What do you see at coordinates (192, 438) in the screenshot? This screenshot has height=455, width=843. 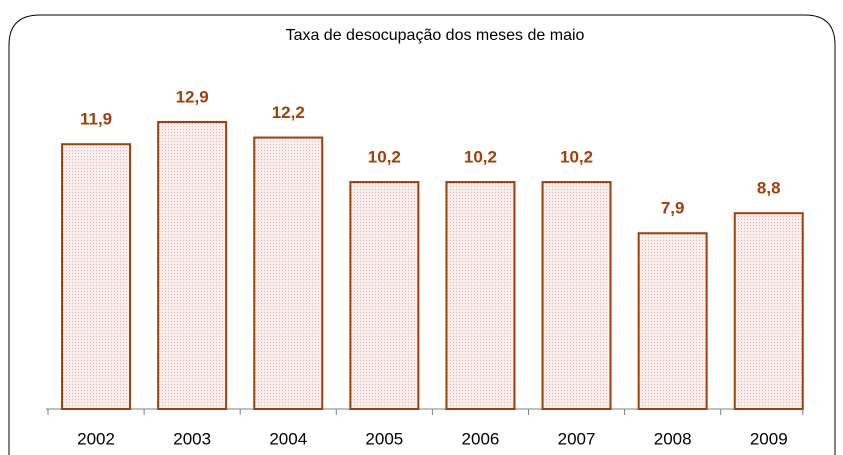 I see `x-tick-label: 2003` at bounding box center [192, 438].